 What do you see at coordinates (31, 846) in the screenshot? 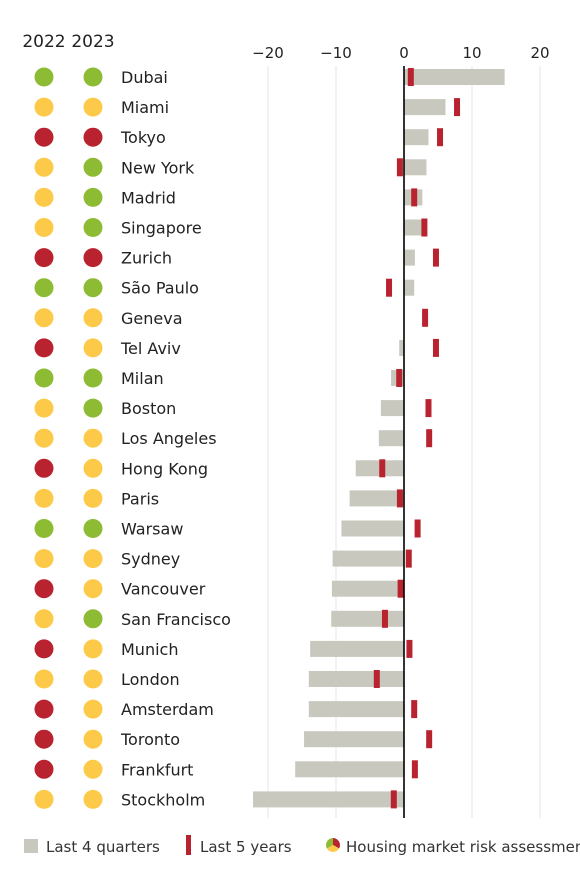
I see `legend-swatch-last-4-quarters` at bounding box center [31, 846].